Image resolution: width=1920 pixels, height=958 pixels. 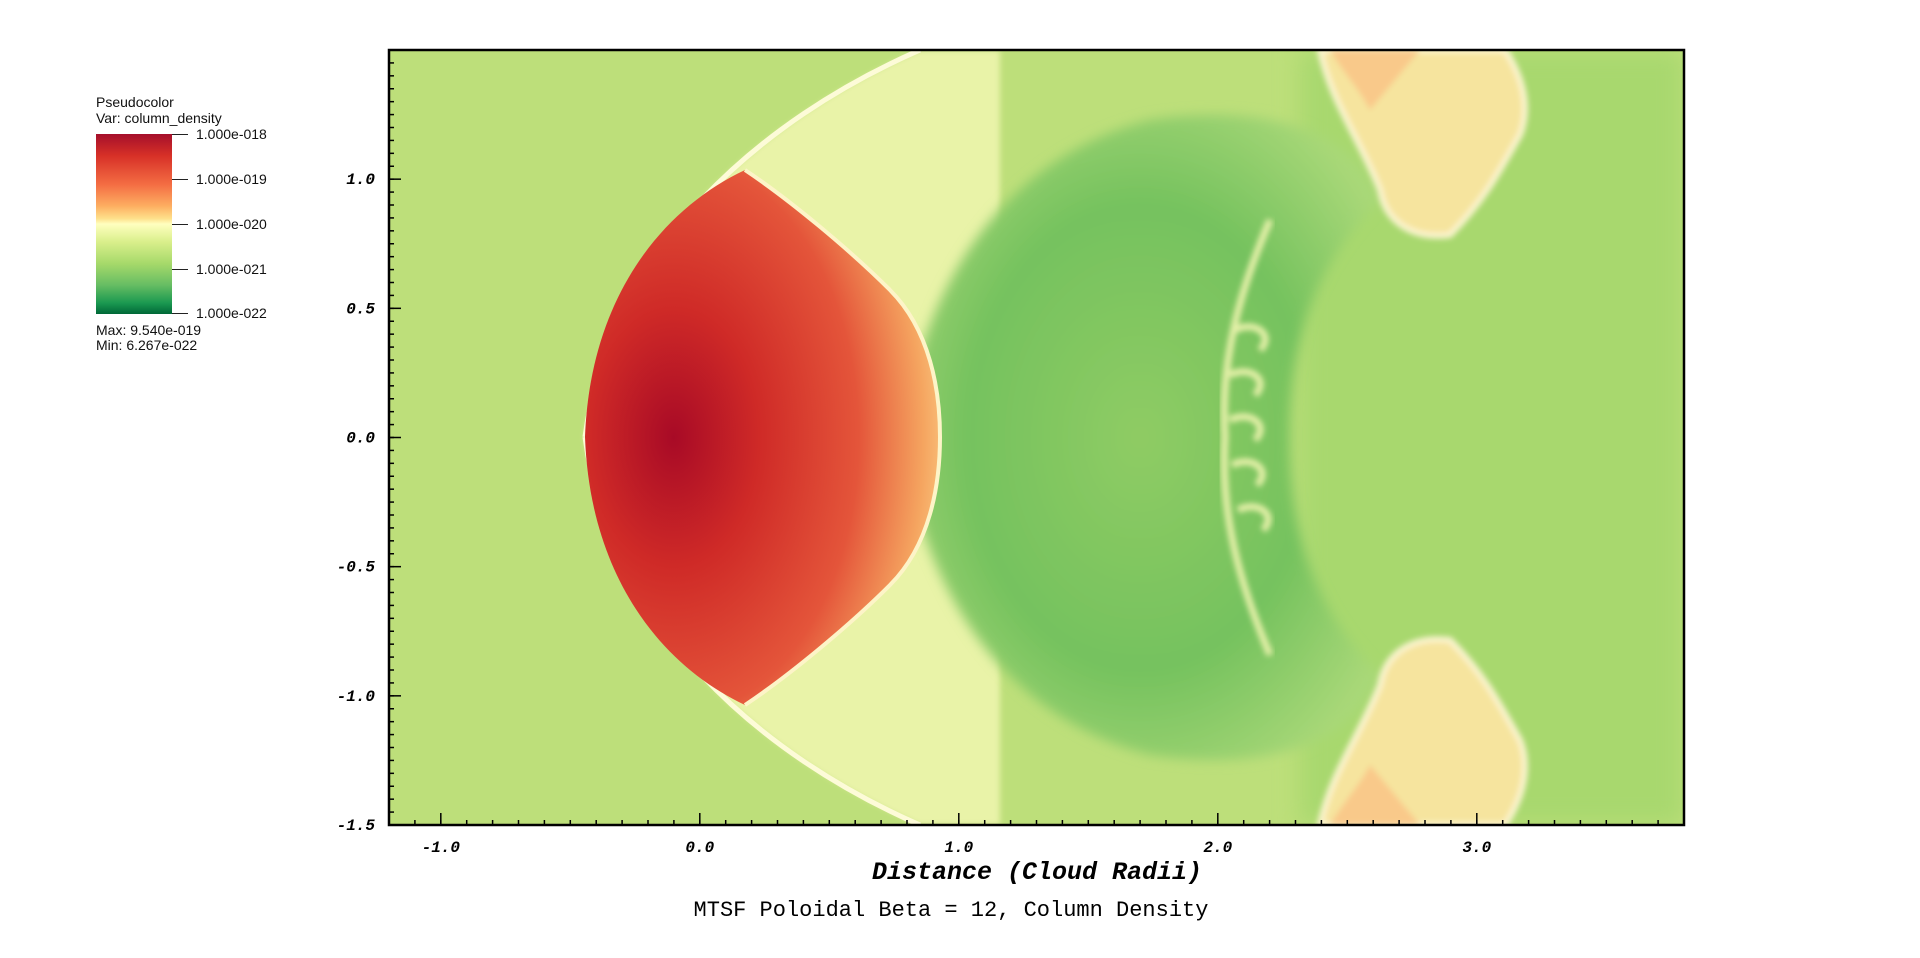 I want to click on legend-variable: Var: column_density, so click(x=159, y=118).